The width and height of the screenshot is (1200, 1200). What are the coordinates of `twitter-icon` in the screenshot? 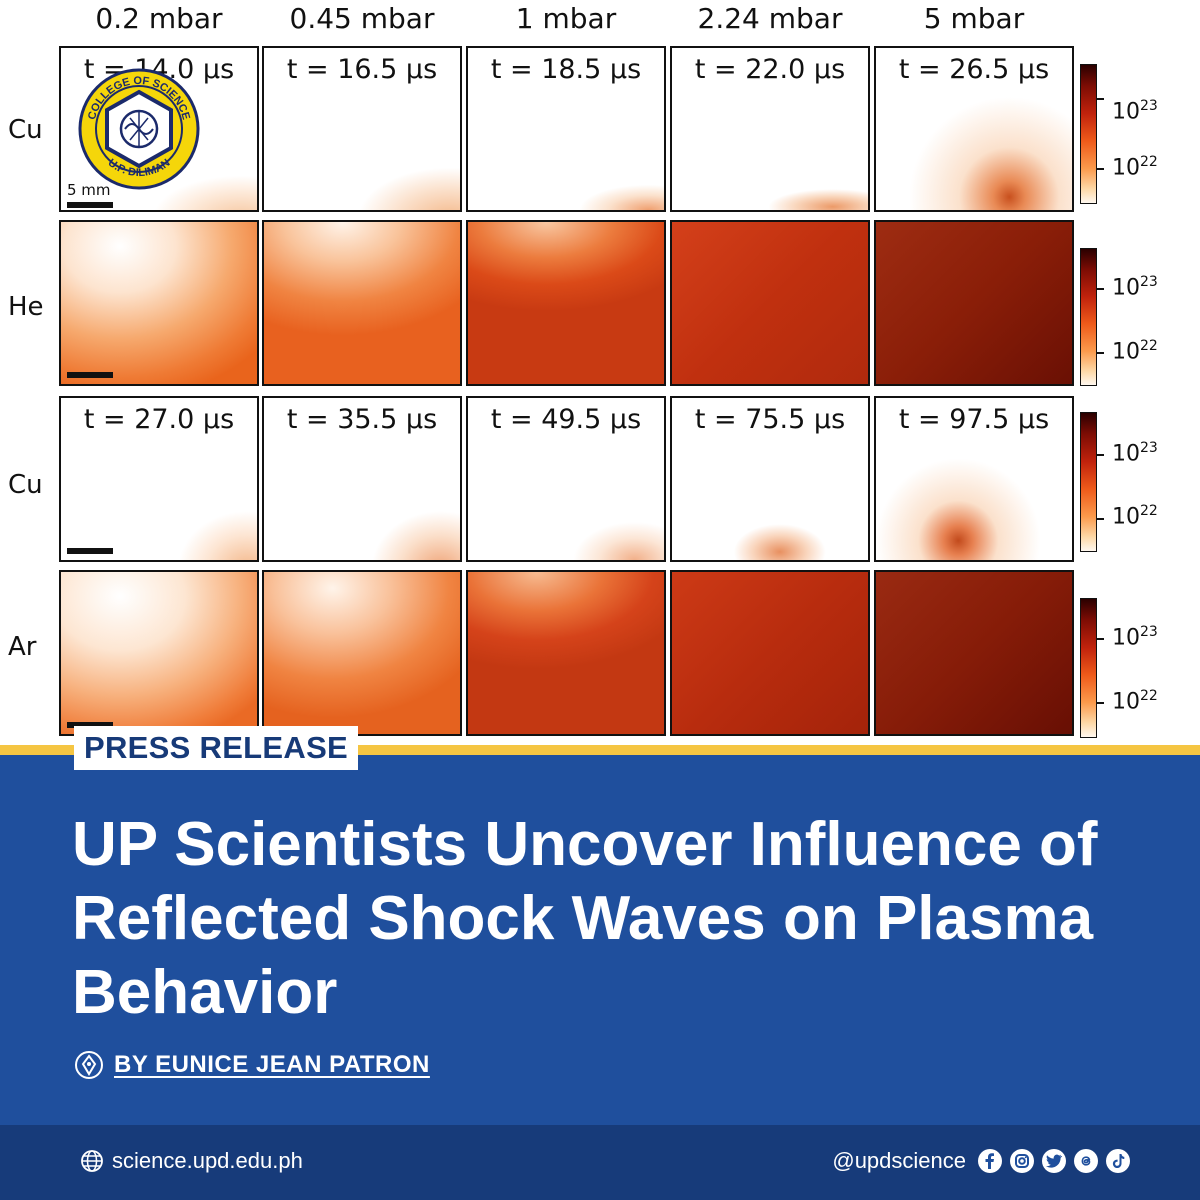 It's located at (1054, 1161).